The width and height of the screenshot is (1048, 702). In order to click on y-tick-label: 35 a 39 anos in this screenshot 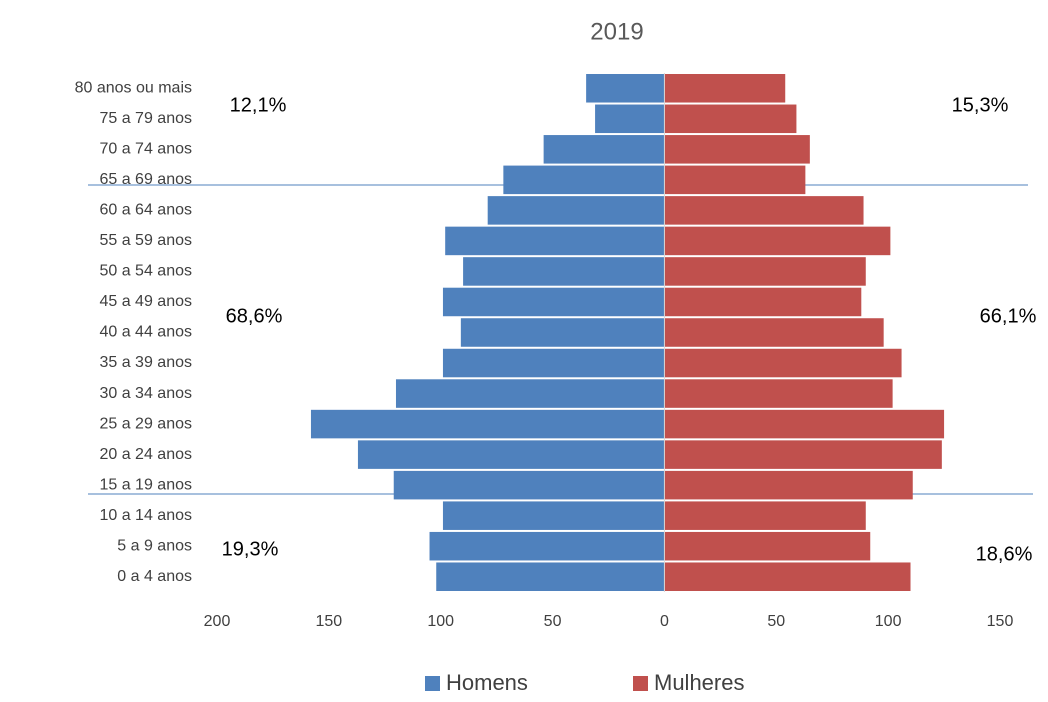, I will do `click(145, 362)`.